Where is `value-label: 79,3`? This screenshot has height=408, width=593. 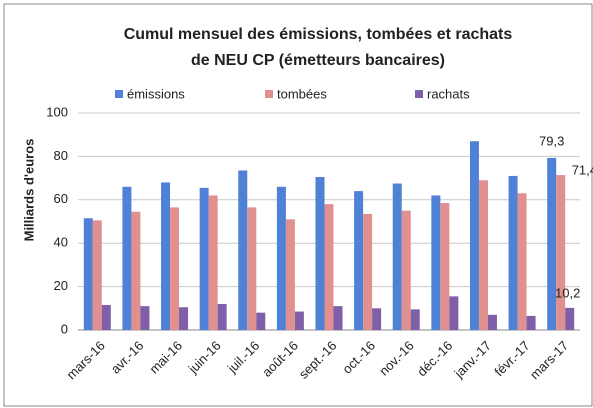
value-label: 79,3 is located at coordinates (551, 140).